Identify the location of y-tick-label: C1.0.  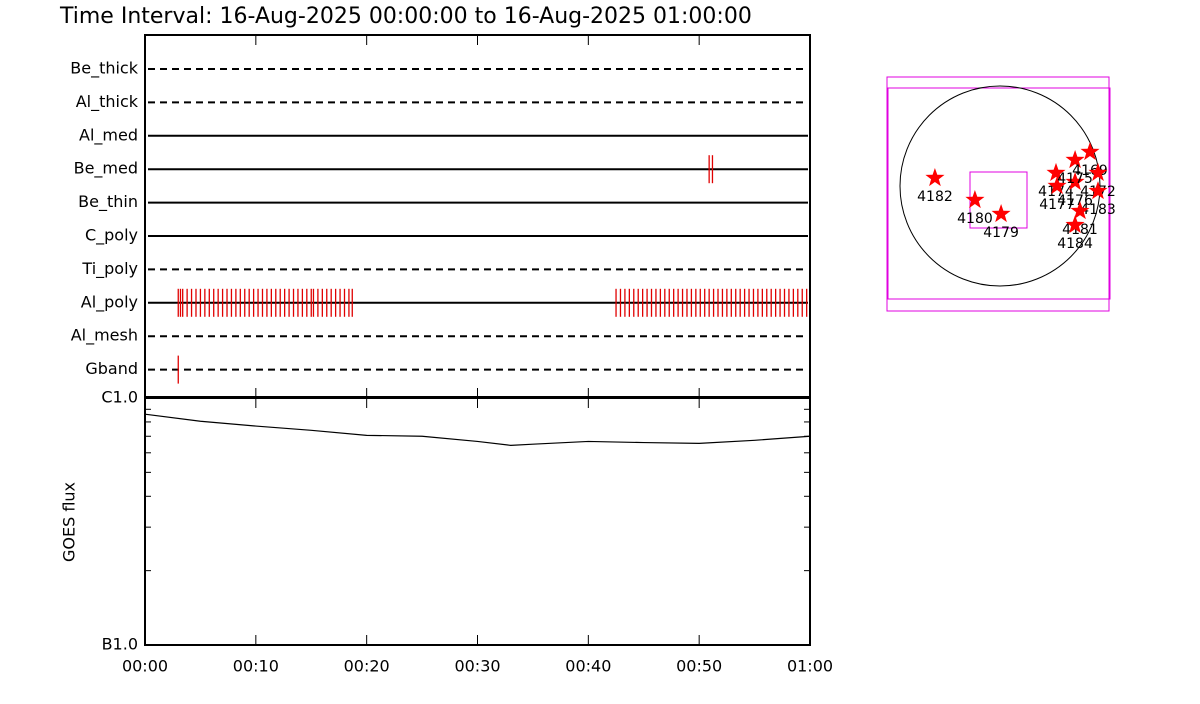
(119, 397).